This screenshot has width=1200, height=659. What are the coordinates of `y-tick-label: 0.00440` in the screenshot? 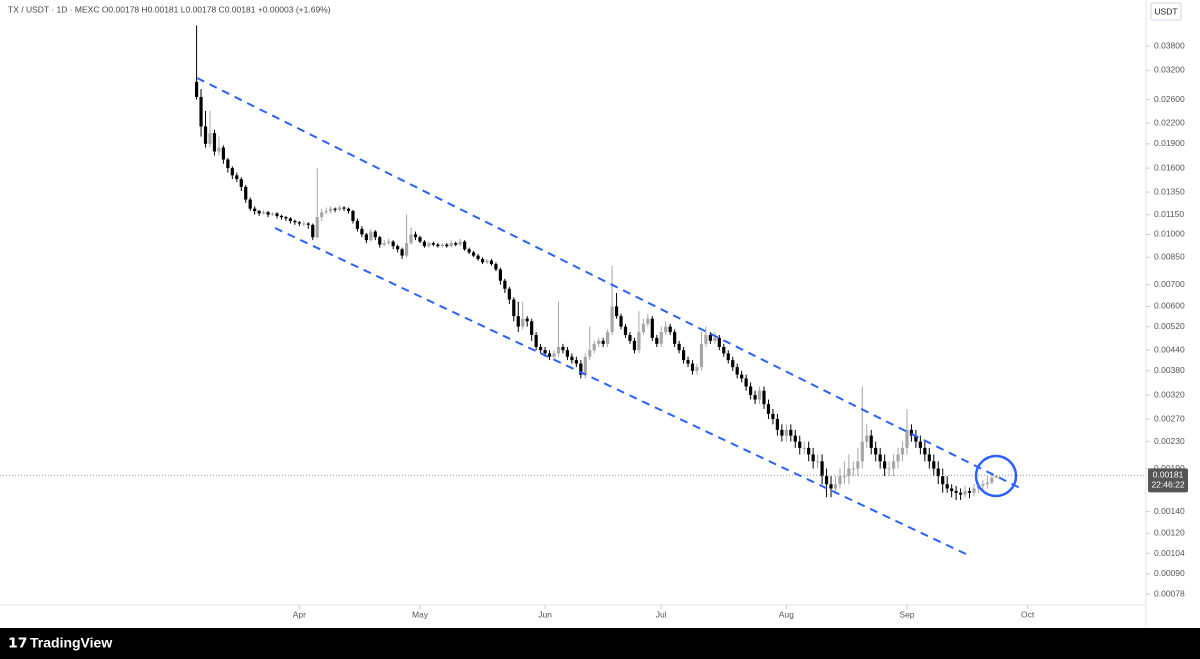 It's located at (1169, 349).